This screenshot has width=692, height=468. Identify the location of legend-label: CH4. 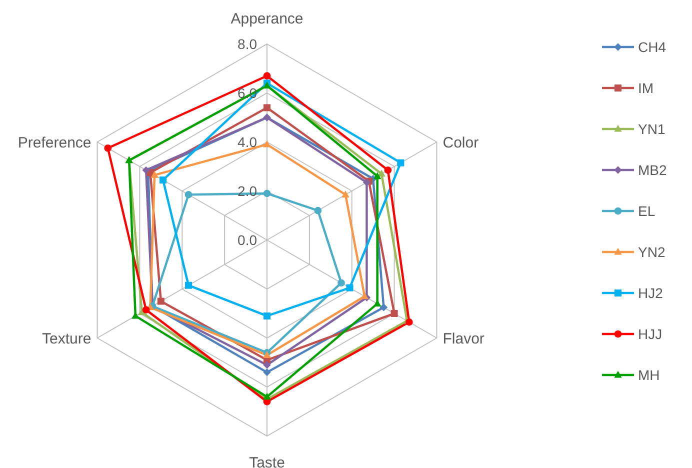
(652, 46).